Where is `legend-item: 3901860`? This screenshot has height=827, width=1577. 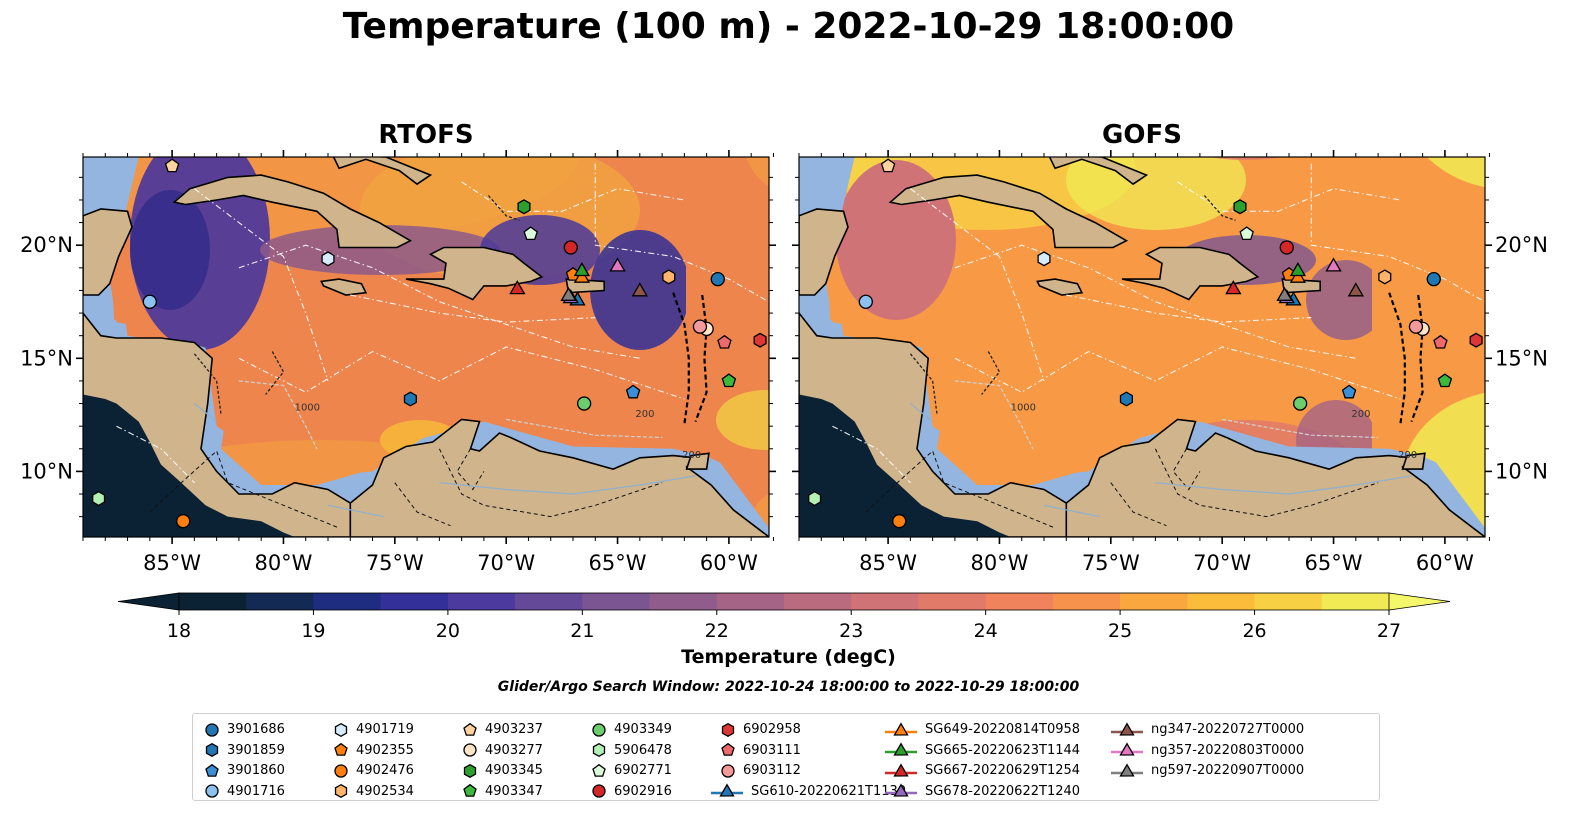 legend-item: 3901860 is located at coordinates (244, 770).